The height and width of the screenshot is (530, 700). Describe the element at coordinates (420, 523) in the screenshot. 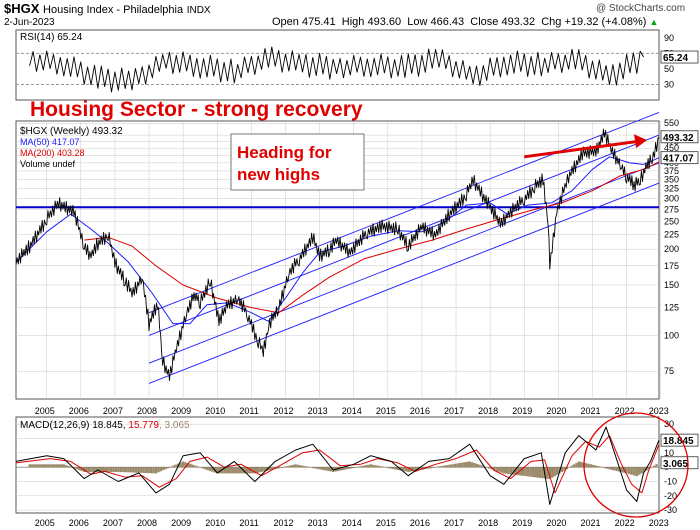

I see `macd-x-tick-label: 2016` at that location.